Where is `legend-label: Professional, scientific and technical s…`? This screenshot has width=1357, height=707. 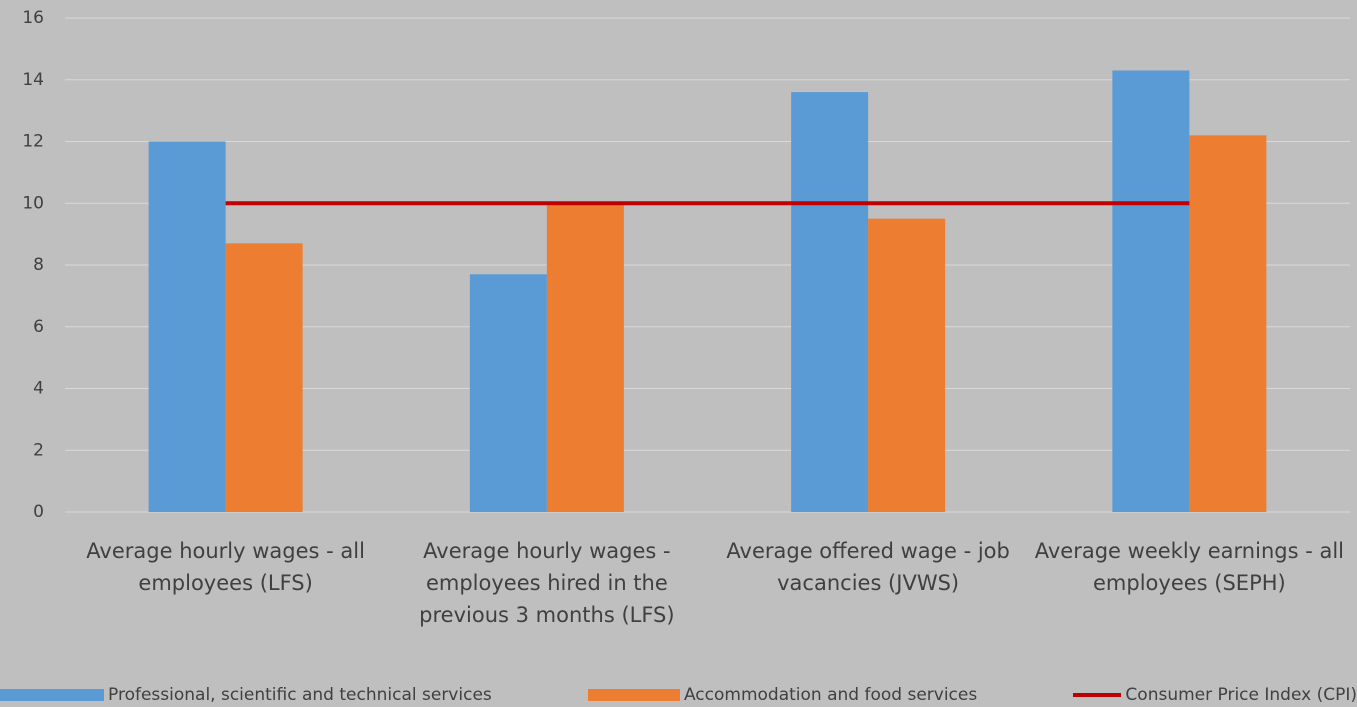
legend-label: Professional, scientific and technical s… is located at coordinates (300, 695).